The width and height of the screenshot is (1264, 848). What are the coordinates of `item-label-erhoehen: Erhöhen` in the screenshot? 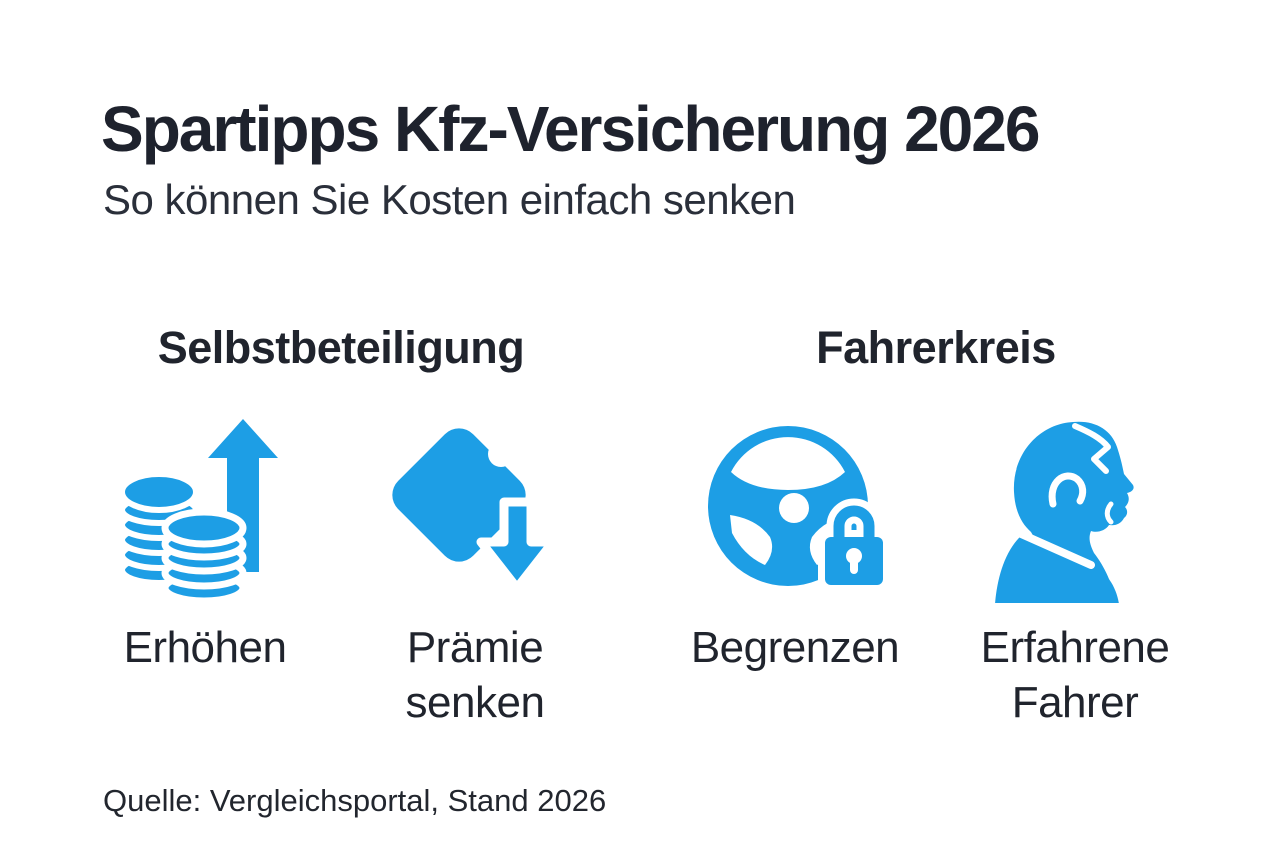 It's located at (205, 647).